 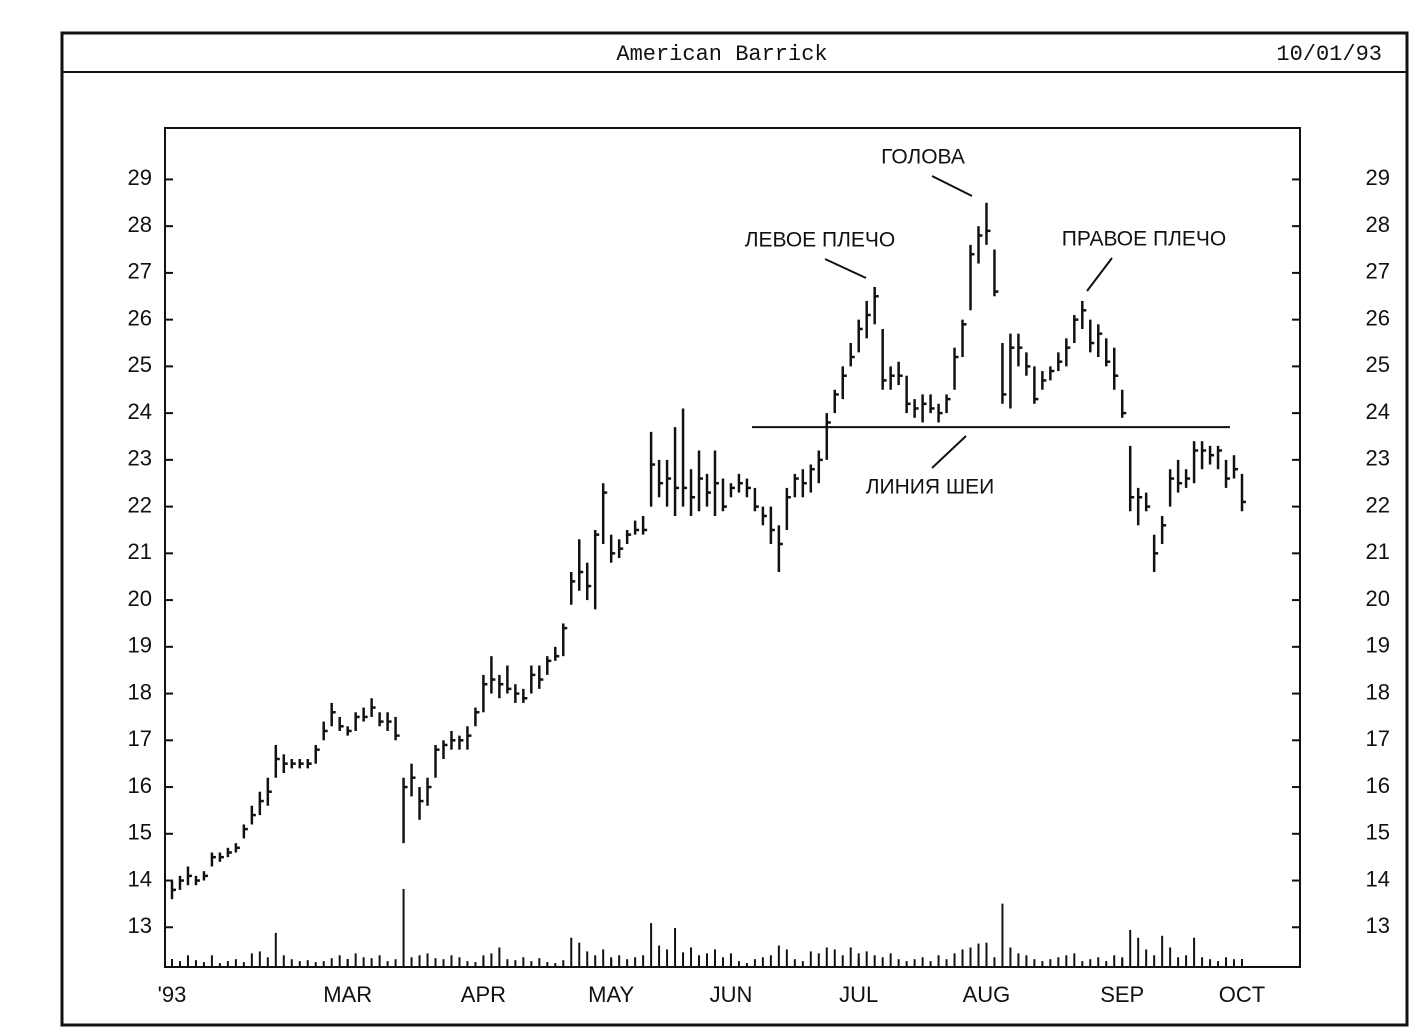 What do you see at coordinates (923, 157) in the screenshot?
I see `annotation: ГОЛОВА` at bounding box center [923, 157].